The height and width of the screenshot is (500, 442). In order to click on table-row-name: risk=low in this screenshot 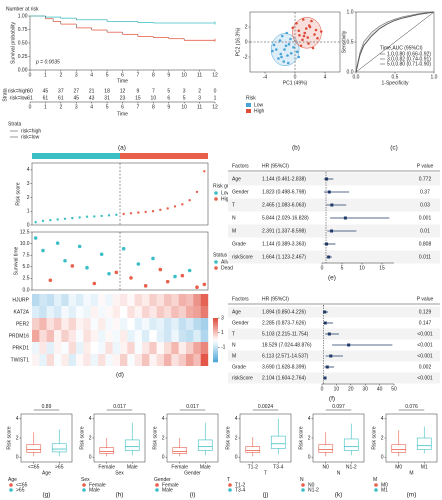, I will do `click(19, 98)`.